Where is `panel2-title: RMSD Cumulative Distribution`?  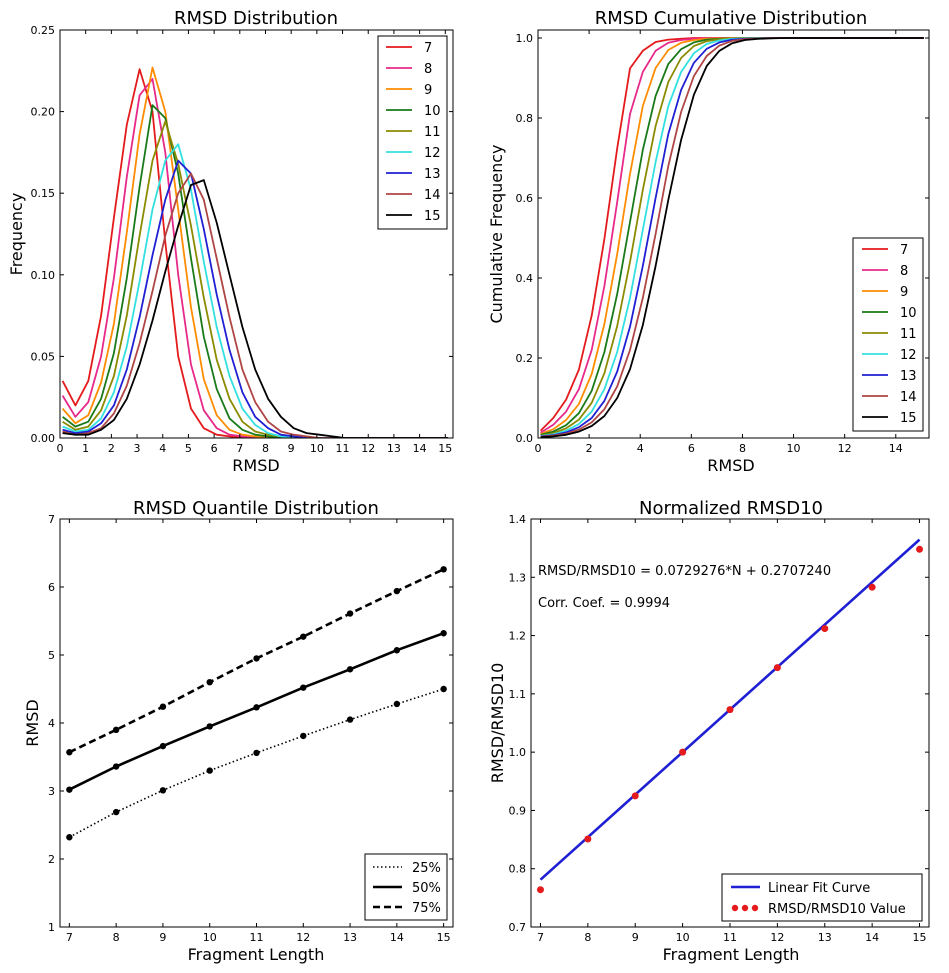
panel2-title: RMSD Cumulative Distribution is located at coordinates (731, 18).